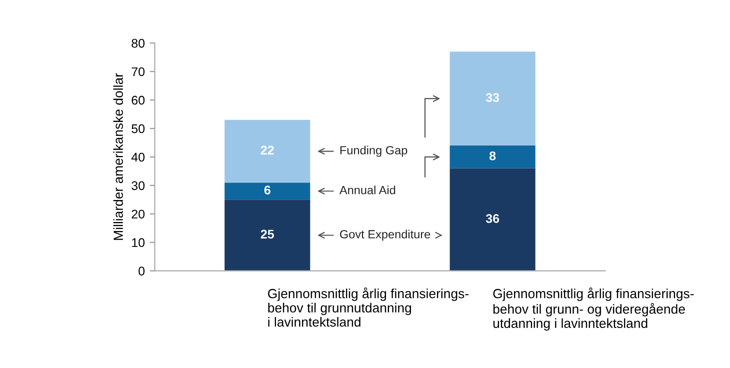  I want to click on x-tick-label: Gjennomsnittlig årlig finansierings- behov til grunn- og videregående utdanning i lavinntektsland, so click(593, 309).